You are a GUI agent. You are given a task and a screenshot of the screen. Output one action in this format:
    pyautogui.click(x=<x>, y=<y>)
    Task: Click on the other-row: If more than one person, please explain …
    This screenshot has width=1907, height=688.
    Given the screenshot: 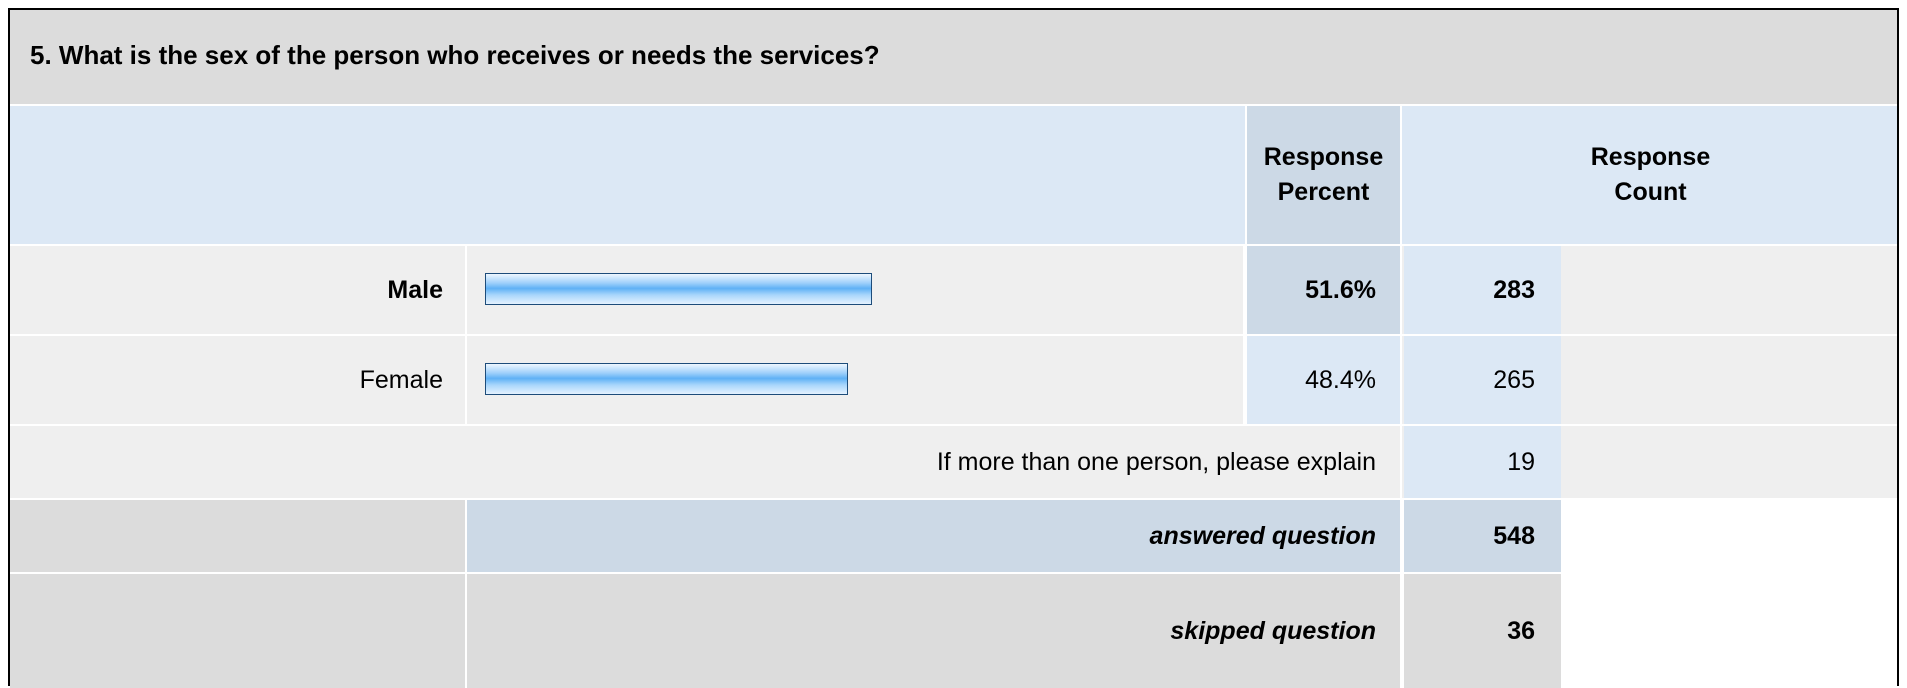 What is the action you would take?
    pyautogui.click(x=953, y=463)
    